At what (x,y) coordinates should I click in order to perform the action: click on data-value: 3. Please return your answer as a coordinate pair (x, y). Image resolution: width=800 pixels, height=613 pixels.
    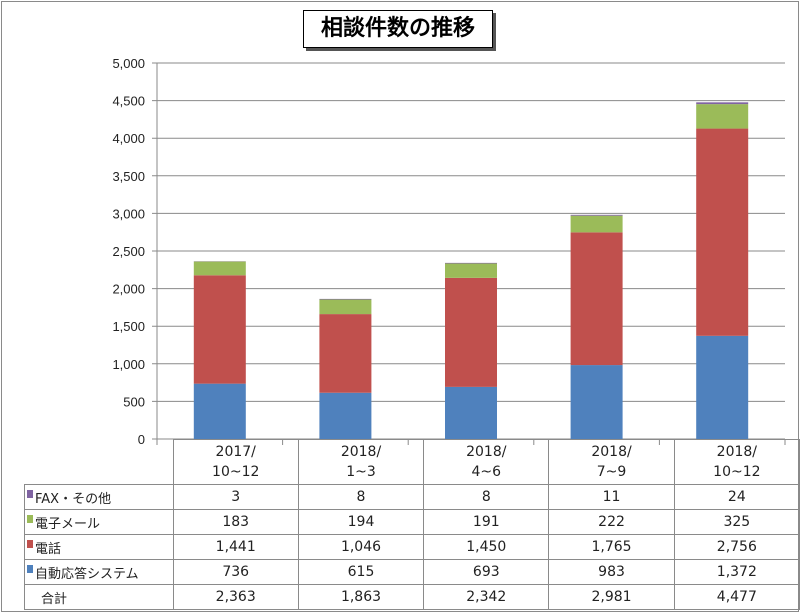
    Looking at the image, I should click on (235, 497).